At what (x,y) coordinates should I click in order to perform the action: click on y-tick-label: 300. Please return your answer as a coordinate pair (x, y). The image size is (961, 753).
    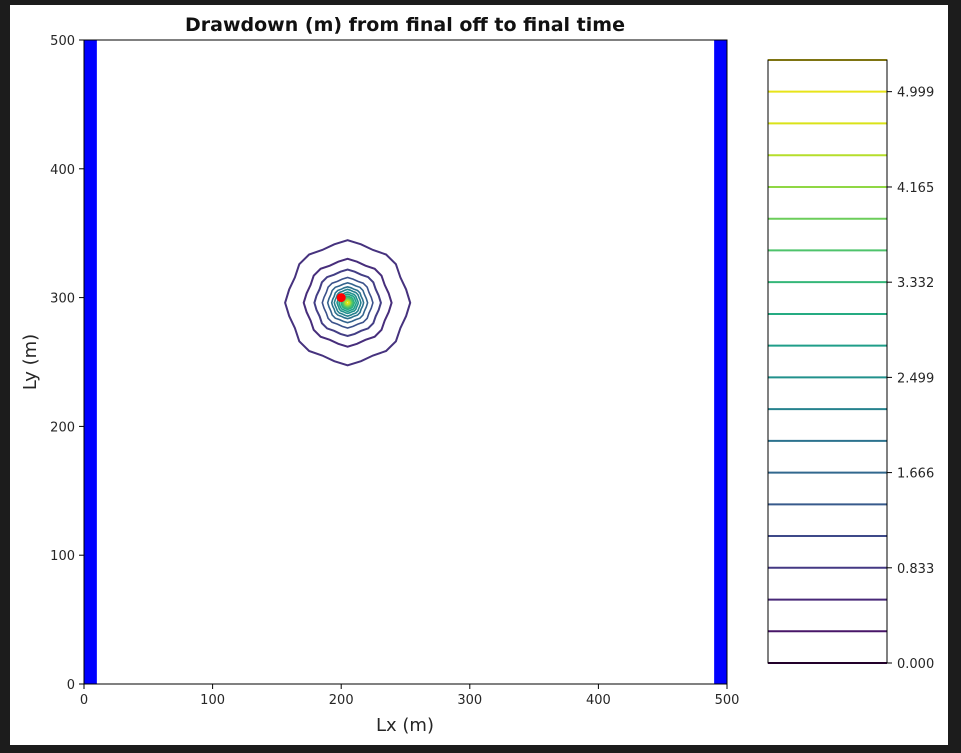
    Looking at the image, I should click on (62, 299).